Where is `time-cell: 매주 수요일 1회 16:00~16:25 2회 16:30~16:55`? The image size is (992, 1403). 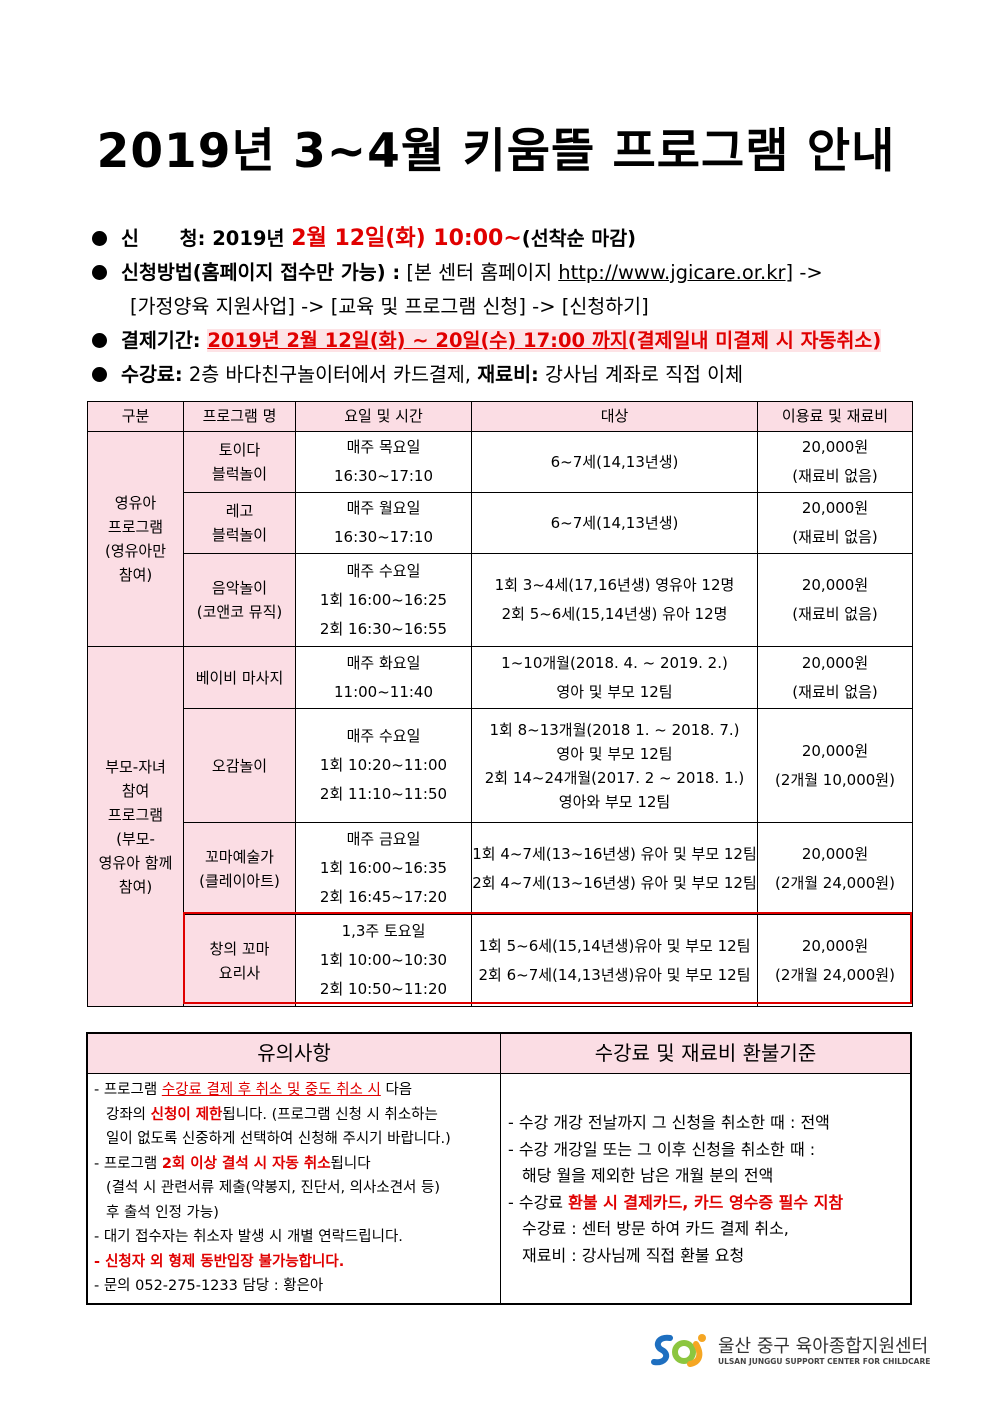
time-cell: 매주 수요일 1회 16:00~16:25 2회 16:30~16:55 is located at coordinates (383, 600).